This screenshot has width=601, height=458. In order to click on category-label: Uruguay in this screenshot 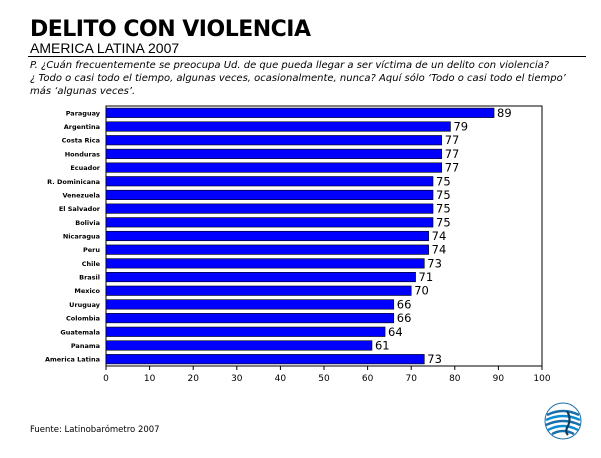, I will do `click(85, 305)`.